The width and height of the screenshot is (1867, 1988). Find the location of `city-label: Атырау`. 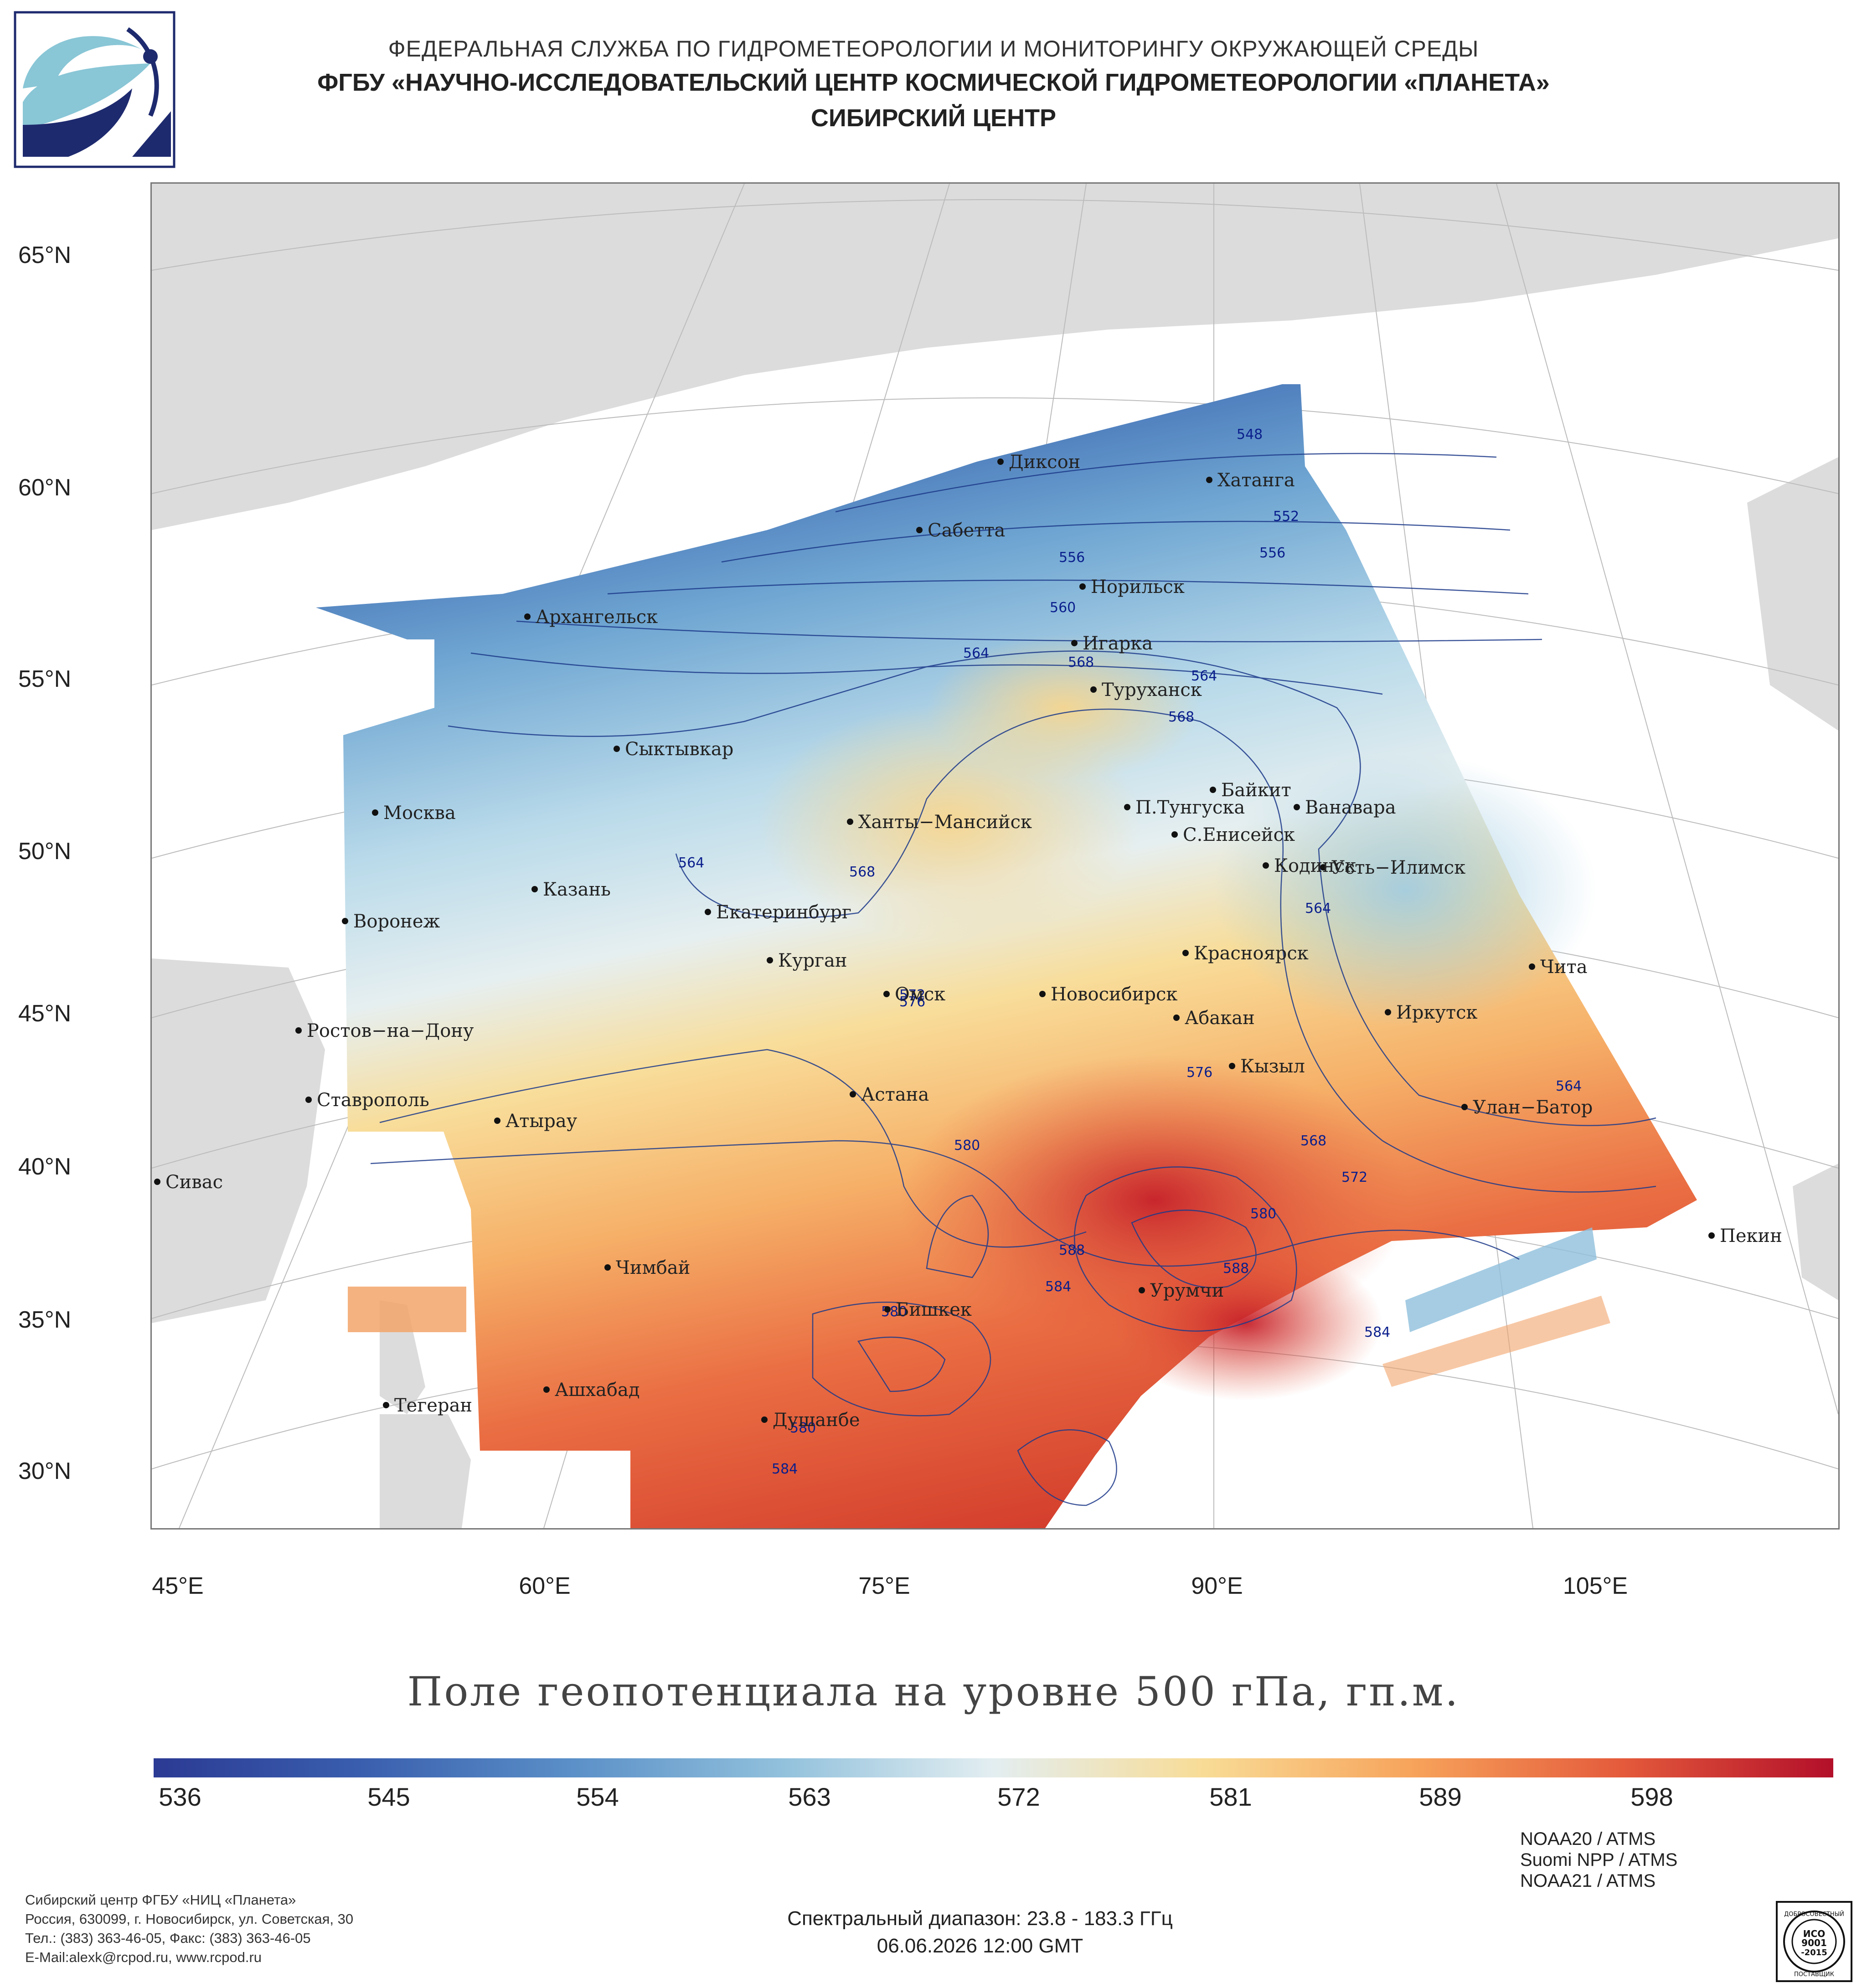

city-label: Атырау is located at coordinates (541, 1121).